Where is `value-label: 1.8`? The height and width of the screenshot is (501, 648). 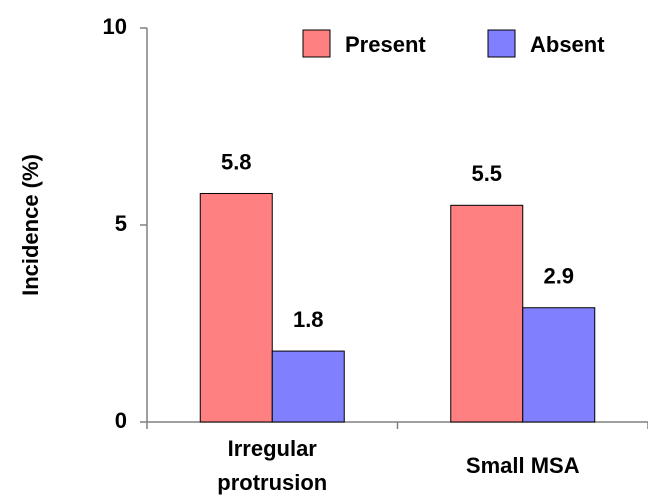 value-label: 1.8 is located at coordinates (308, 319).